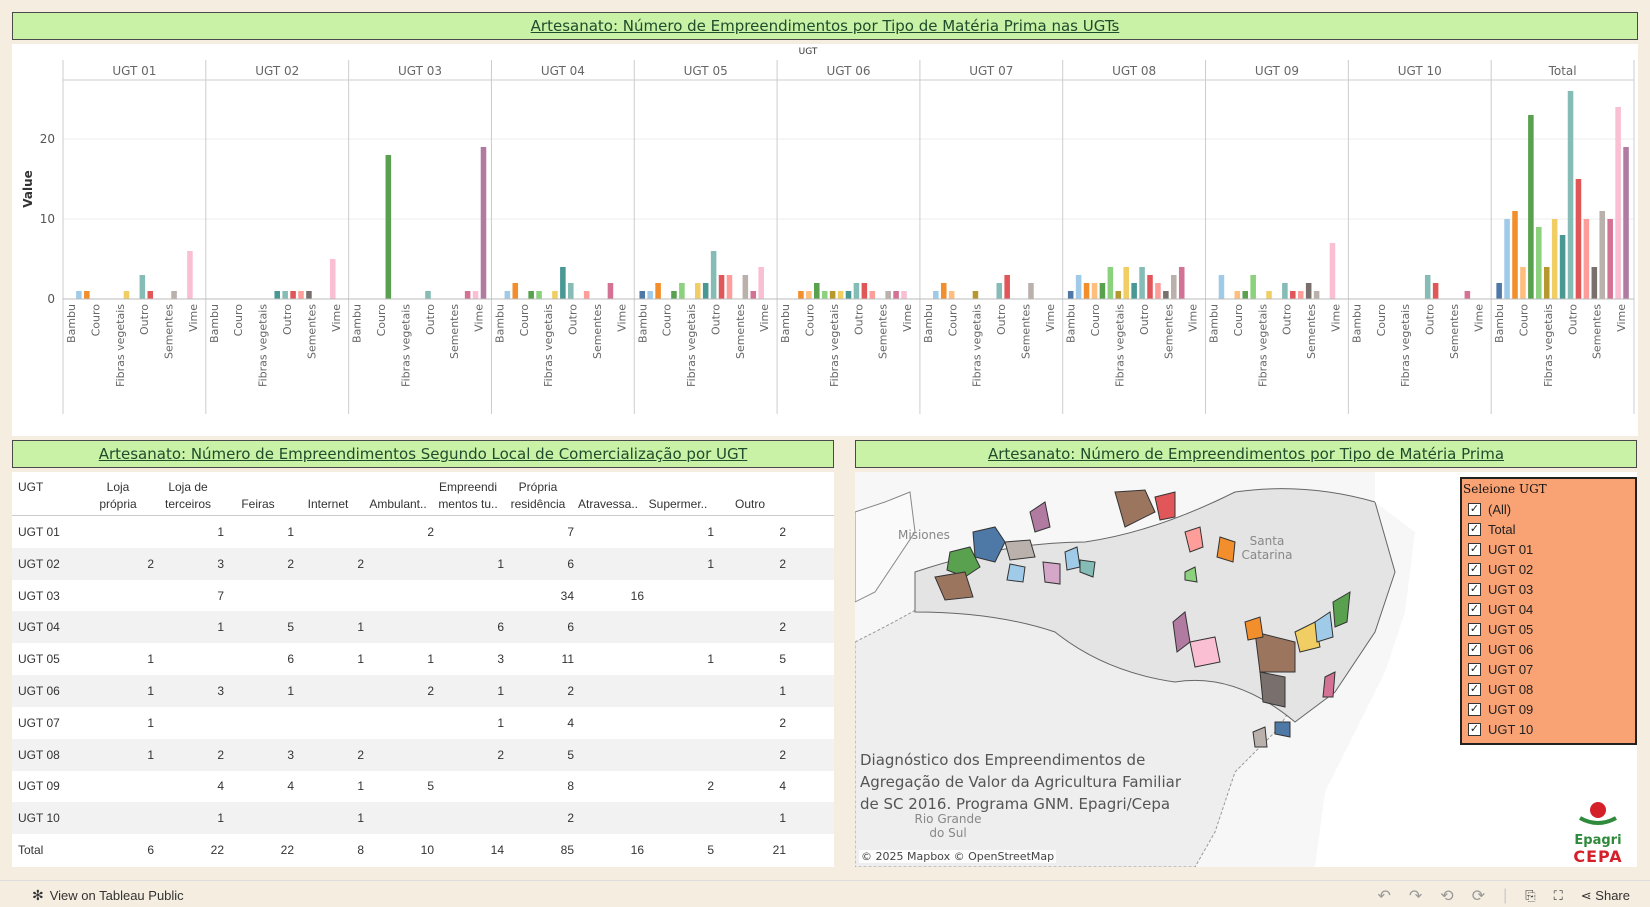 This screenshot has height=907, width=1650. What do you see at coordinates (1548, 589) in the screenshot?
I see `filter-option: ✓ UGT 03` at bounding box center [1548, 589].